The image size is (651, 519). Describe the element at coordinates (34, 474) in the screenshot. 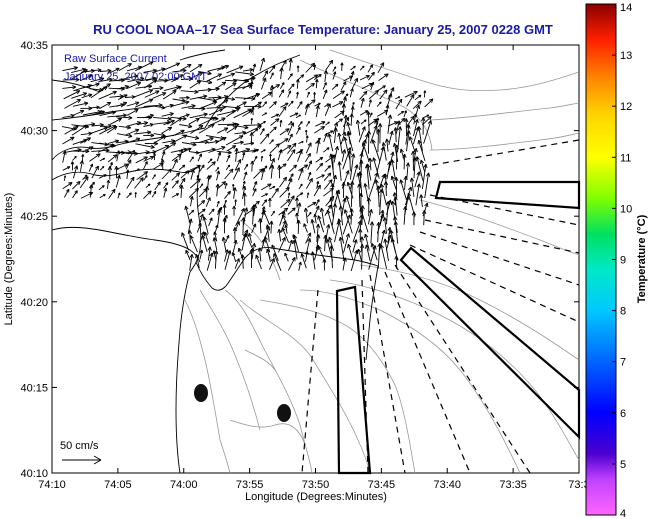

I see `y-tick-label: 40:10` at that location.